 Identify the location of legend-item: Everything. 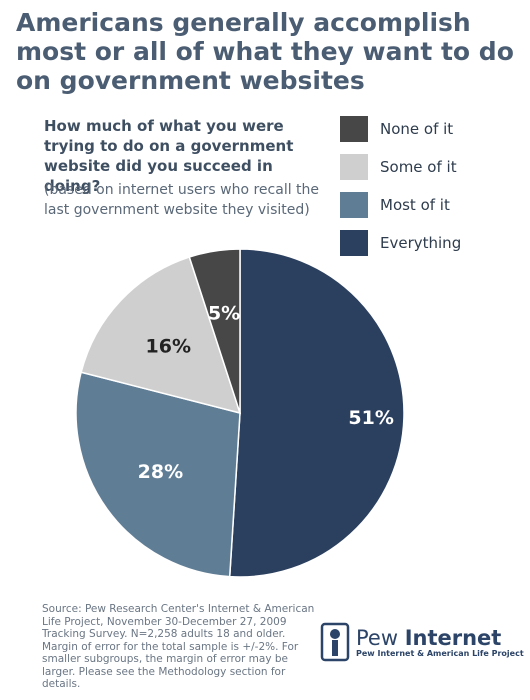
(400, 243).